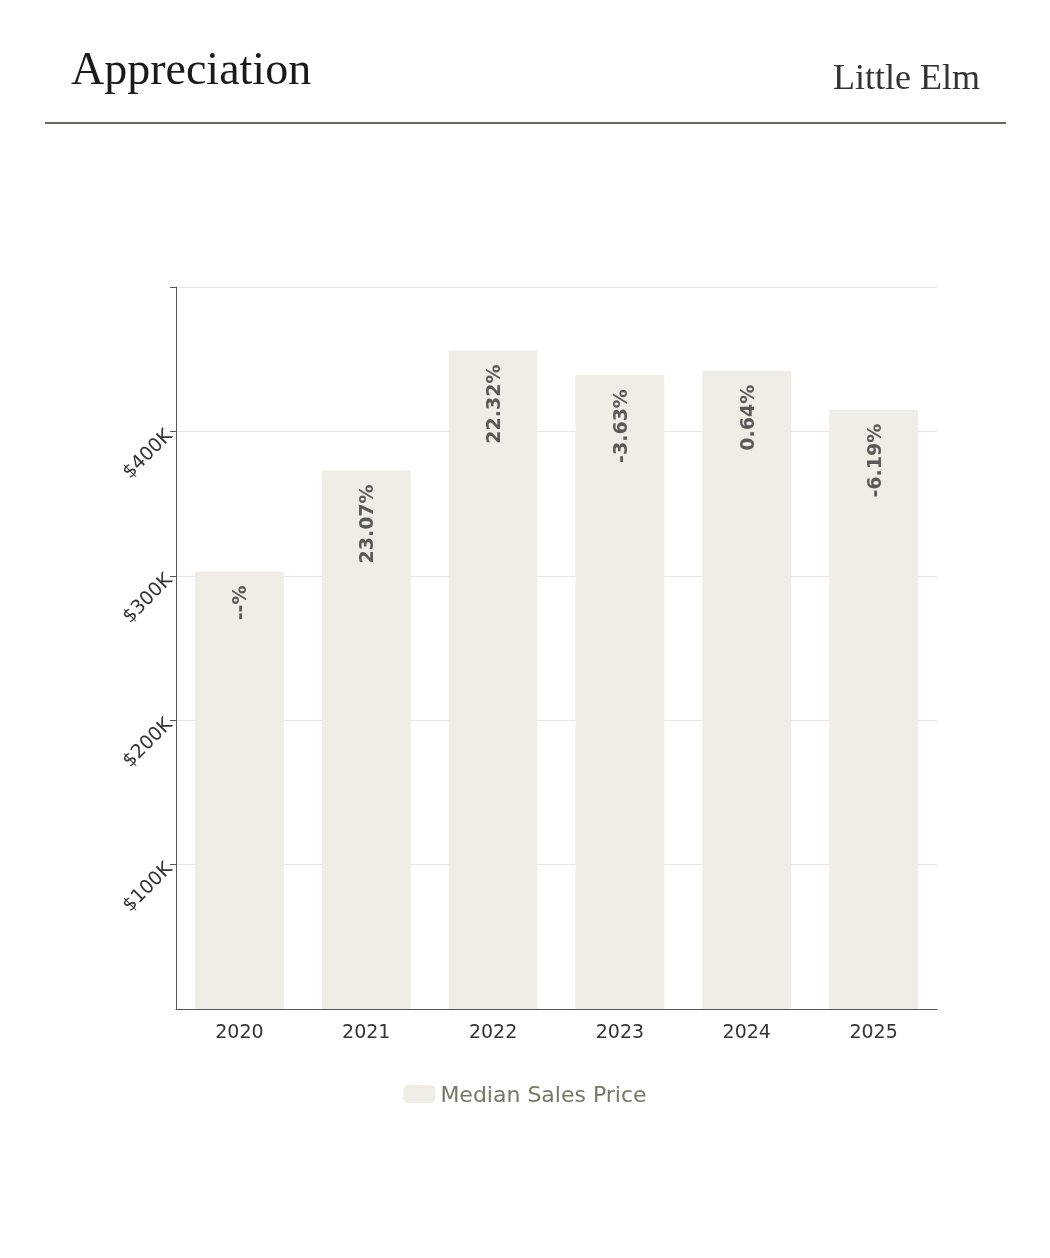 This screenshot has width=1050, height=1258. I want to click on legend-label: Median Sales Price, so click(543, 1094).